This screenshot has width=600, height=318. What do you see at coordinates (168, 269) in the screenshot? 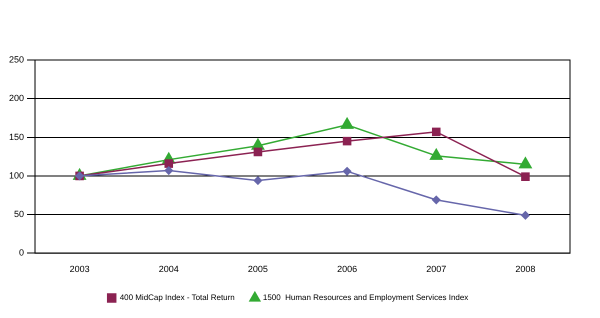
I see `x-tick-label: 2004` at bounding box center [168, 269].